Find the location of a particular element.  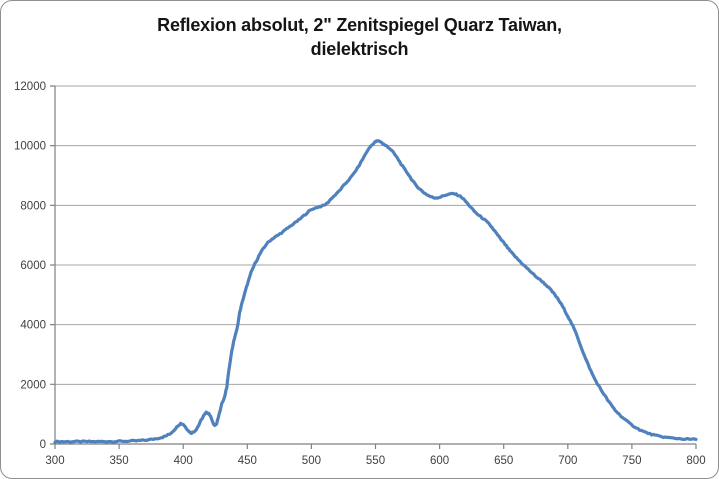

y-tick-label: 12000 is located at coordinates (30, 87).